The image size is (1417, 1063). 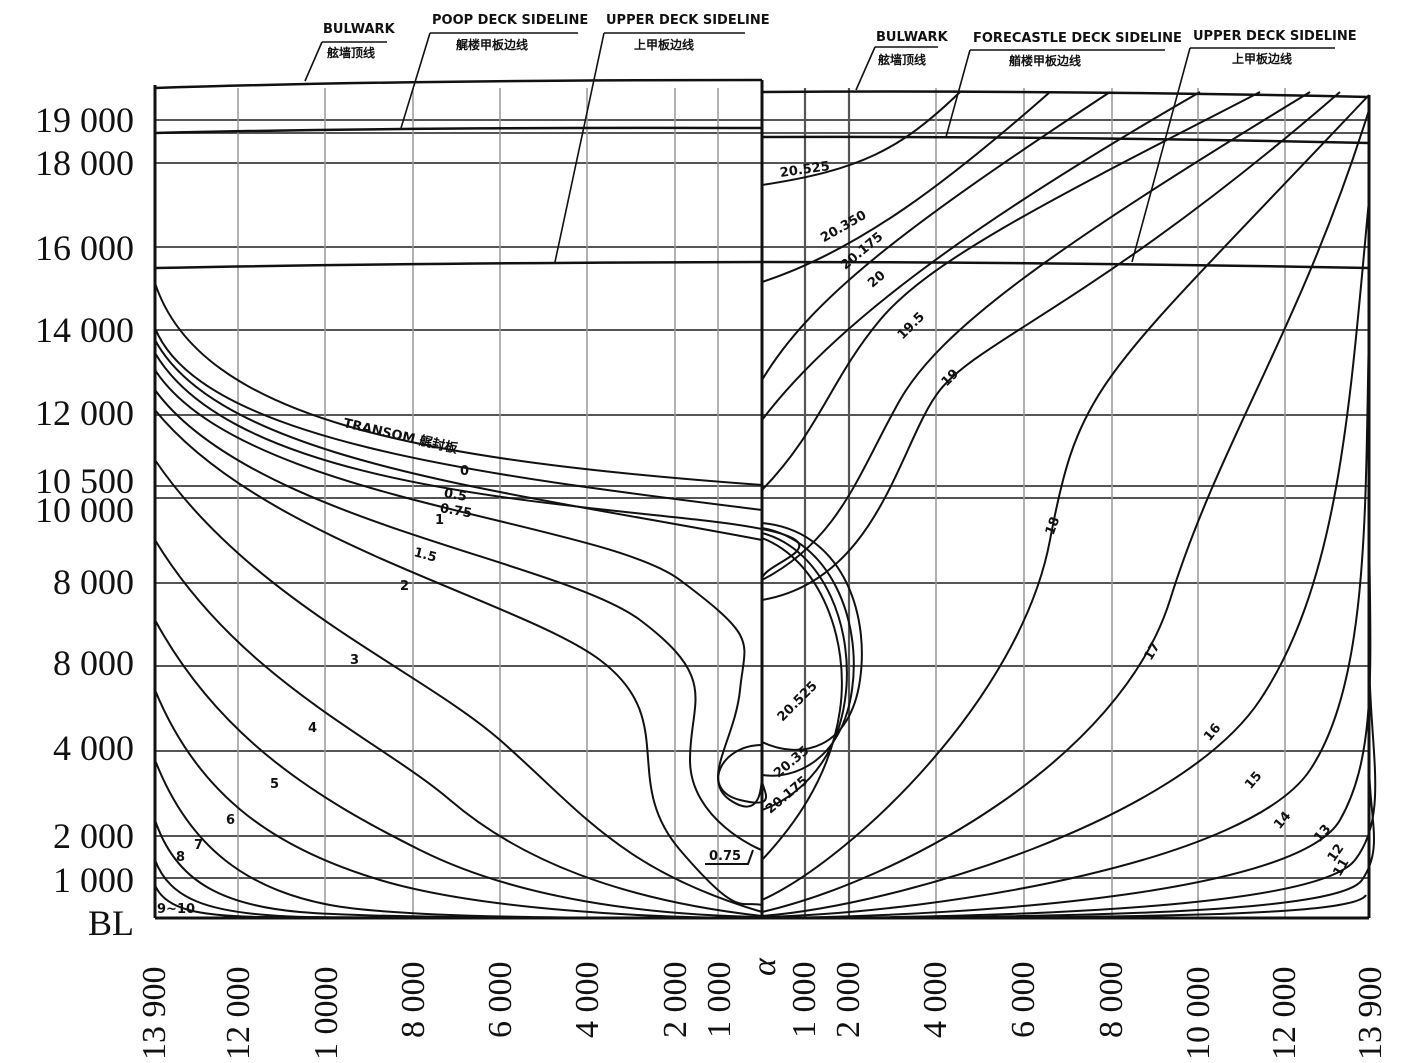 What do you see at coordinates (902, 60) in the screenshot?
I see `callout-bulwark-fwd-sub: 舷墙顶线` at bounding box center [902, 60].